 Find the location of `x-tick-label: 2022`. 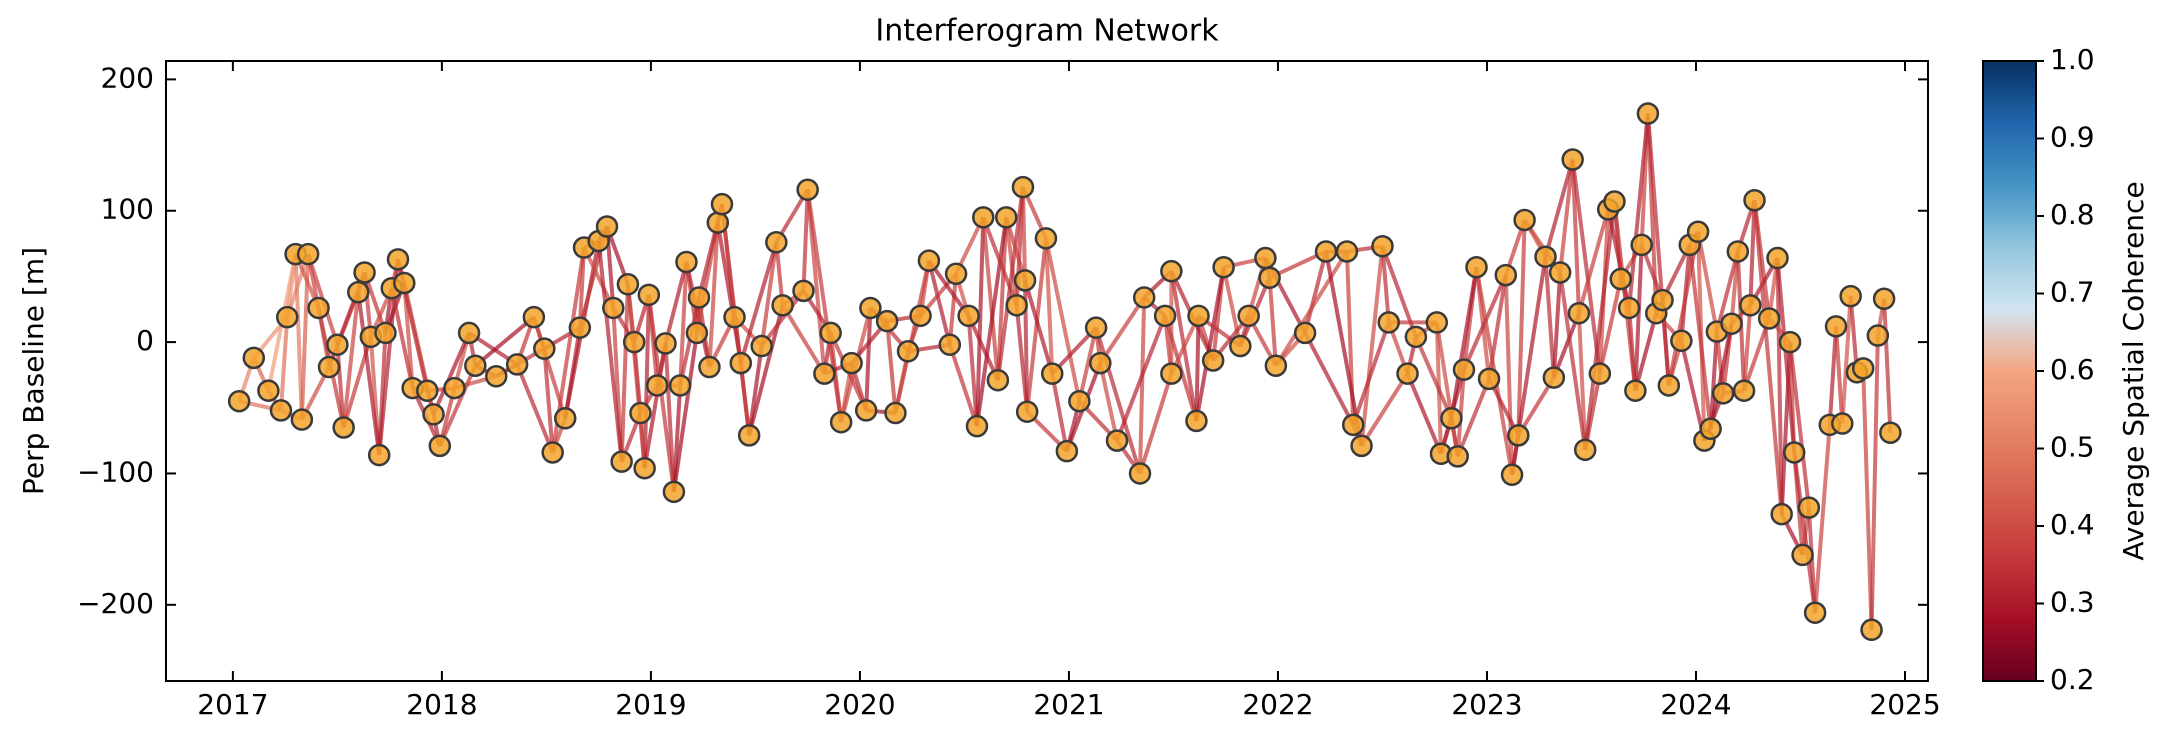

x-tick-label: 2022 is located at coordinates (1277, 704).